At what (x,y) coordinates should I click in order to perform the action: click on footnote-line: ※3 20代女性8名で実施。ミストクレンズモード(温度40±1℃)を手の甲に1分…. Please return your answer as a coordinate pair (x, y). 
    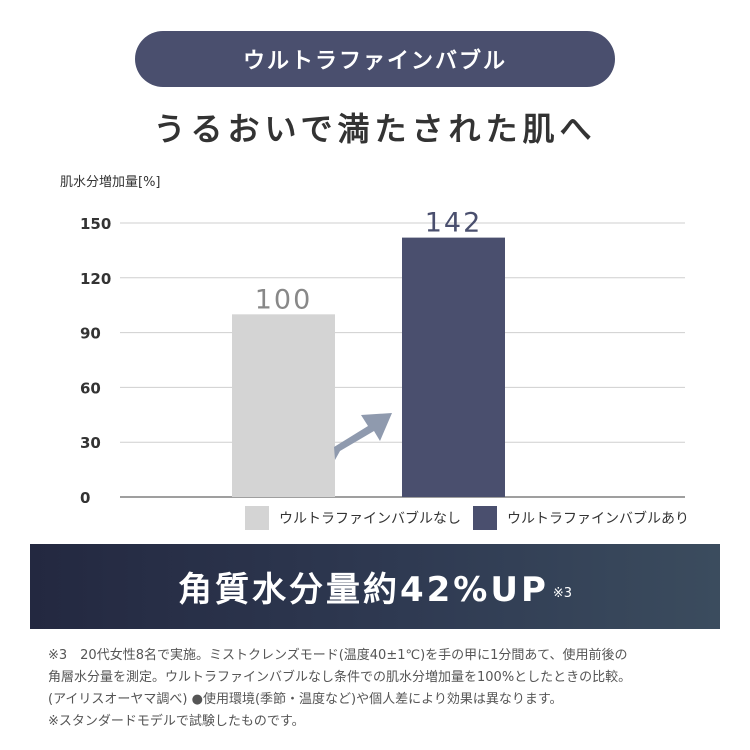
    Looking at the image, I should click on (338, 655).